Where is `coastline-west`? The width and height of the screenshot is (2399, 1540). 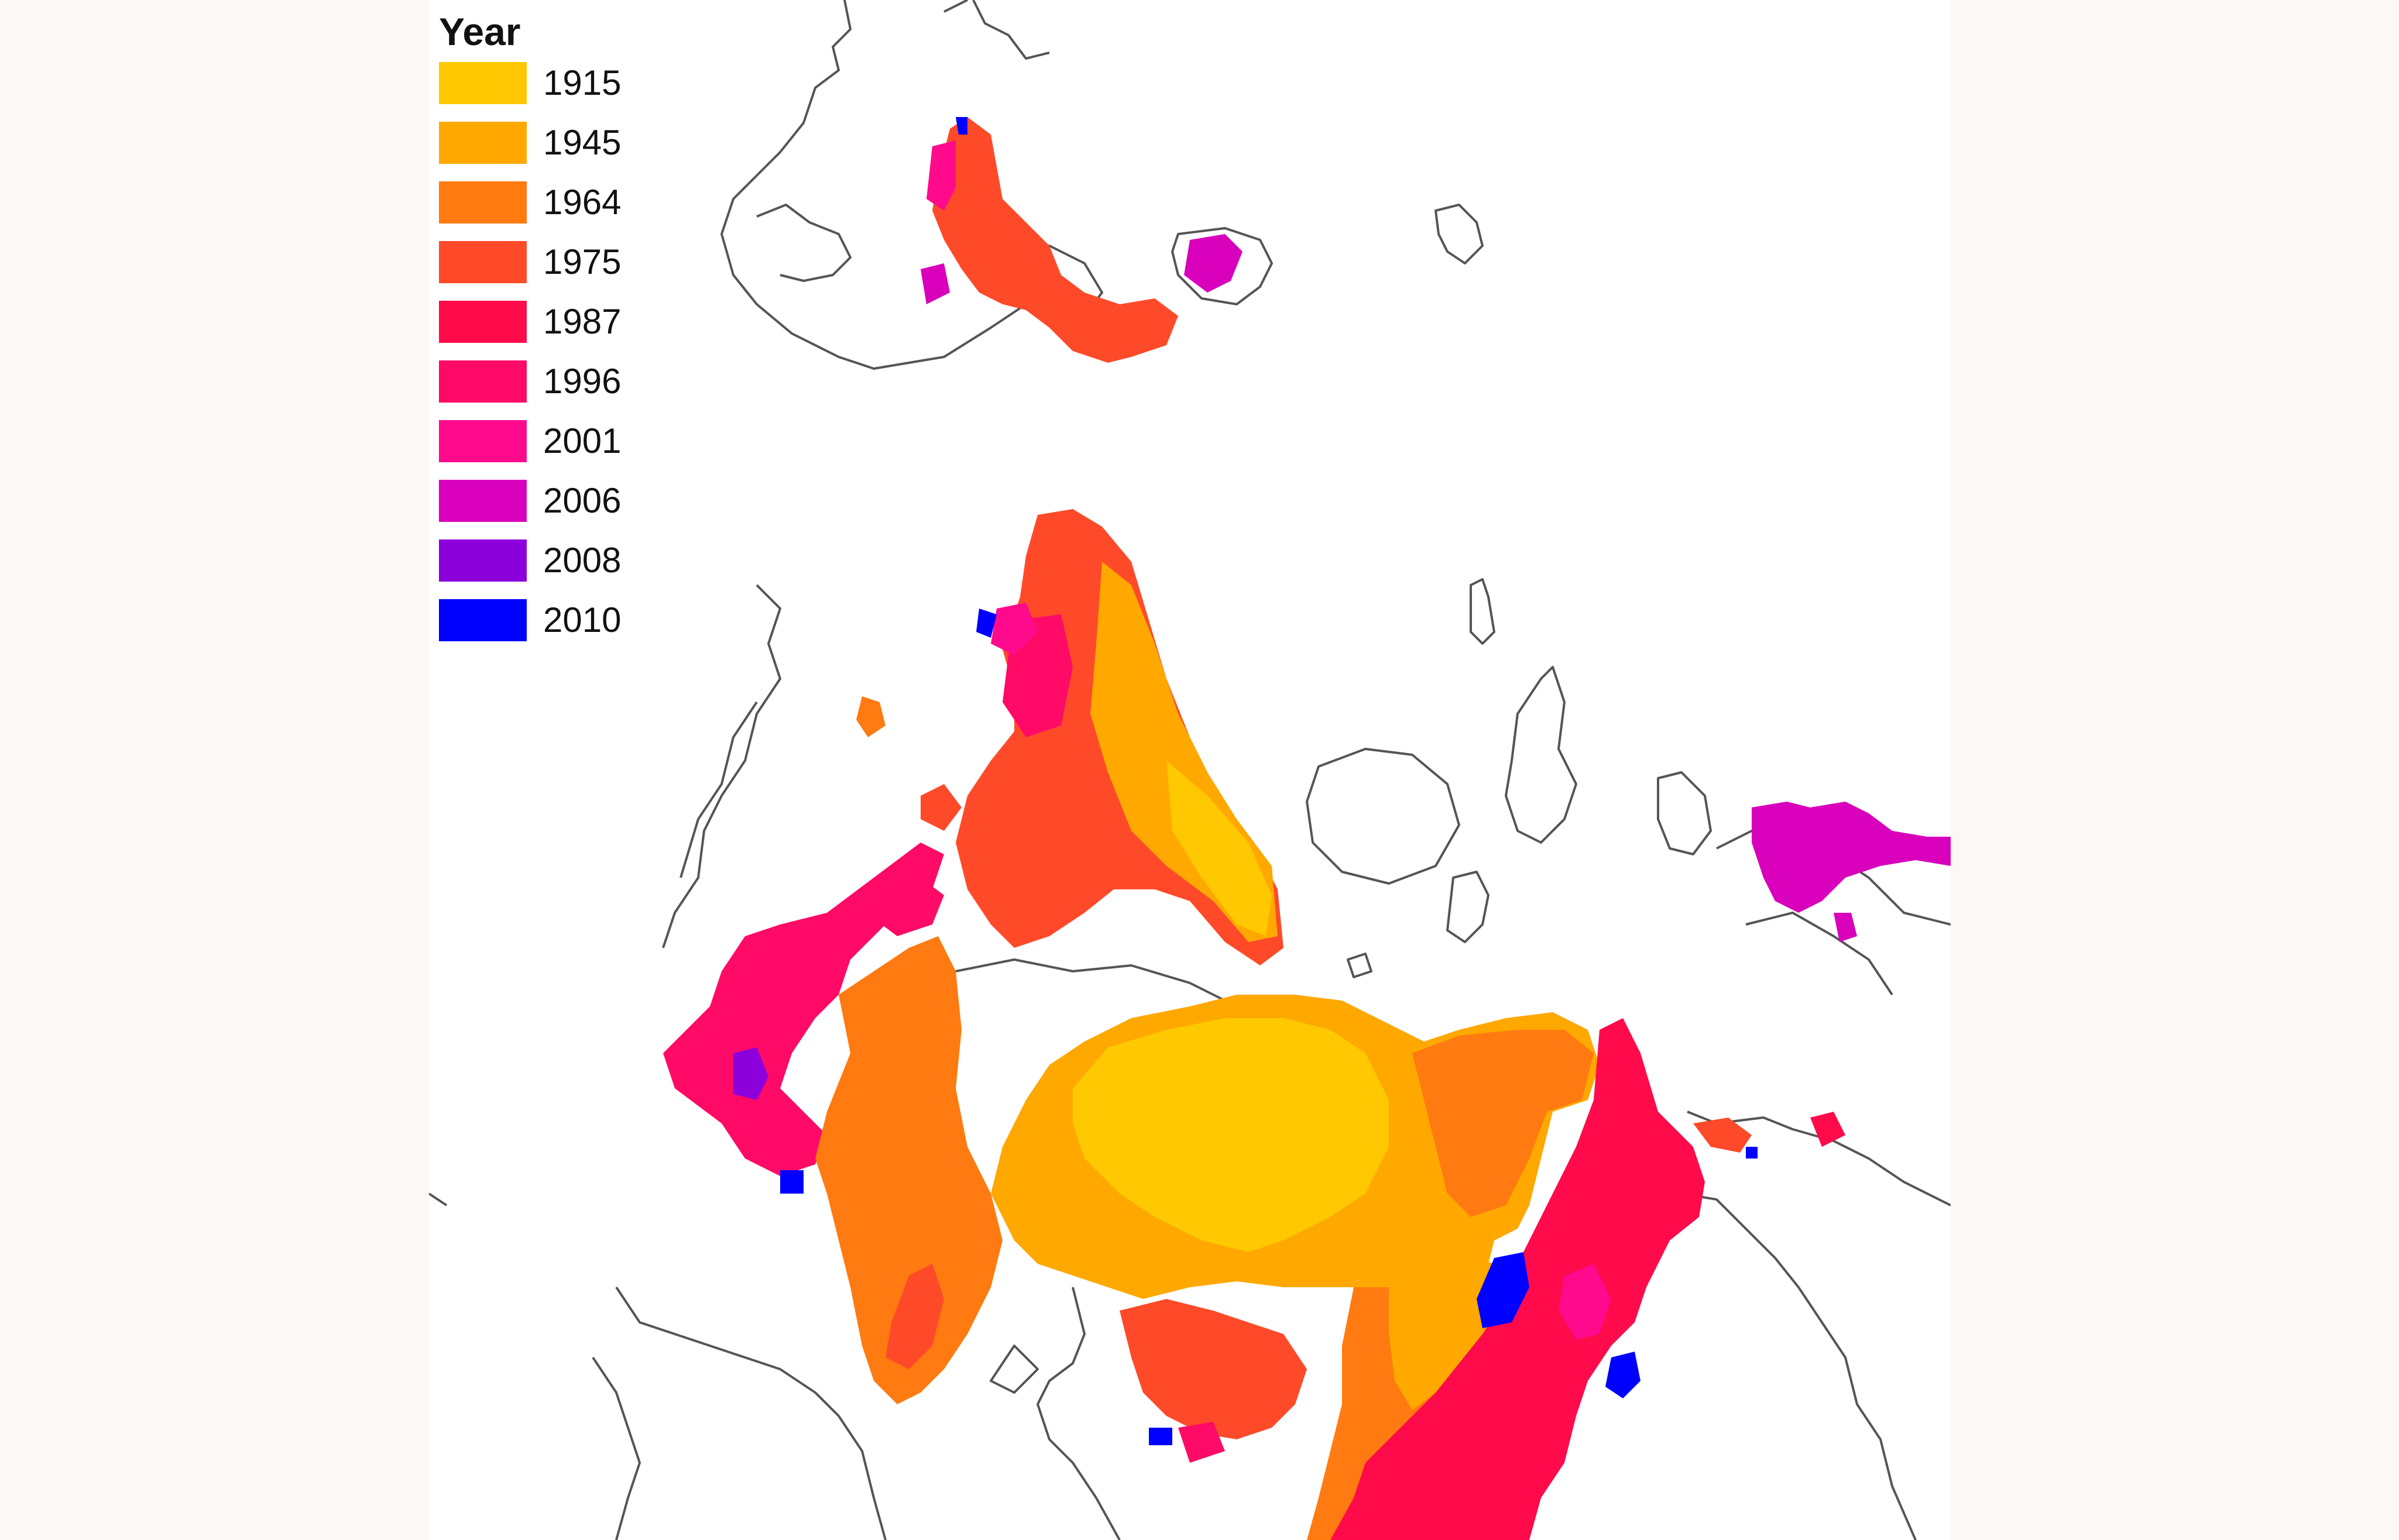
coastline-west is located at coordinates (721, 766).